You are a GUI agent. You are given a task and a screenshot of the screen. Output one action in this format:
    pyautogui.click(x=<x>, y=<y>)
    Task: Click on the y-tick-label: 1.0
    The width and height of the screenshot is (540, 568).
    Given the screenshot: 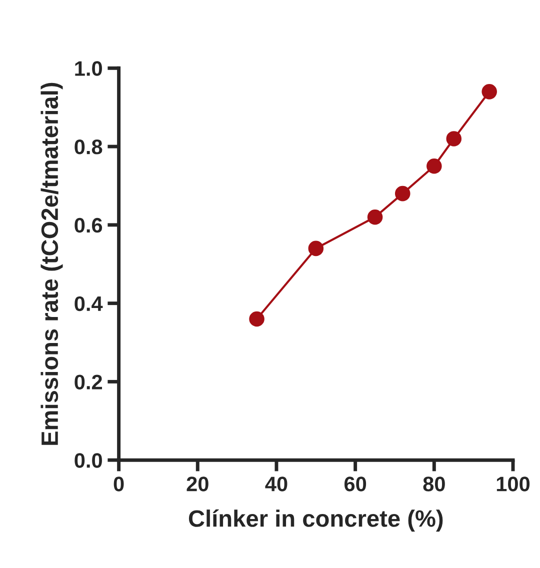 What is the action you would take?
    pyautogui.click(x=88, y=68)
    